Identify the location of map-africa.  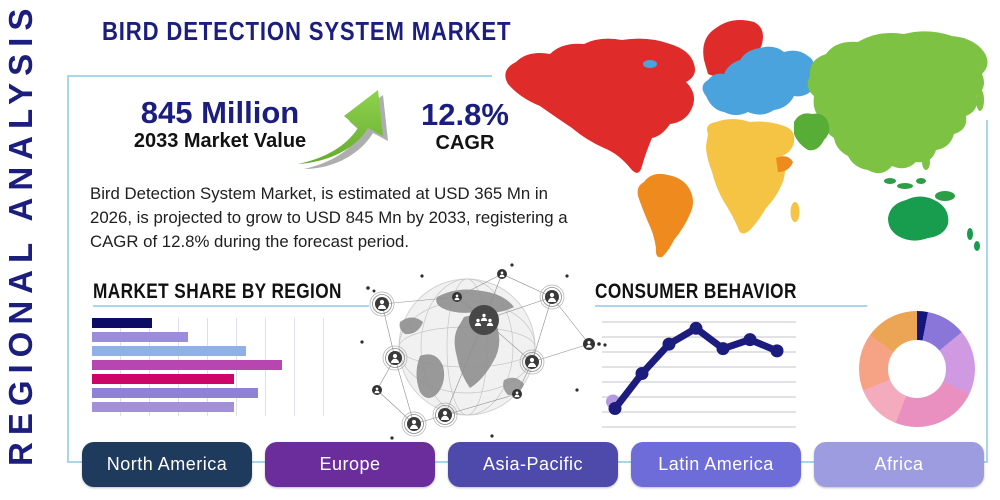
(750, 176).